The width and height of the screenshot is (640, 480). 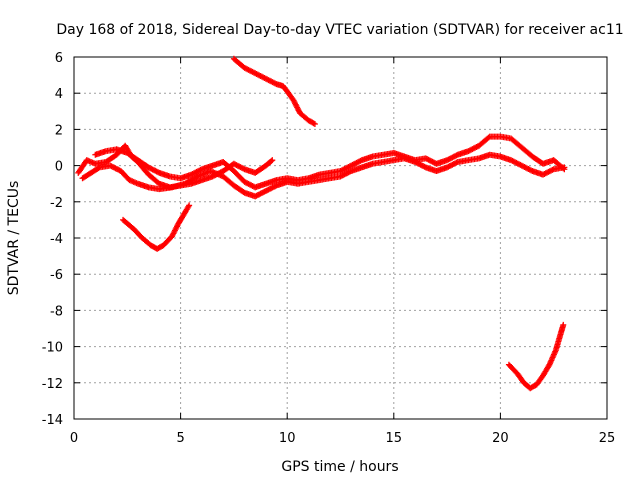 I want to click on x-tick-label: 5, so click(x=180, y=438).